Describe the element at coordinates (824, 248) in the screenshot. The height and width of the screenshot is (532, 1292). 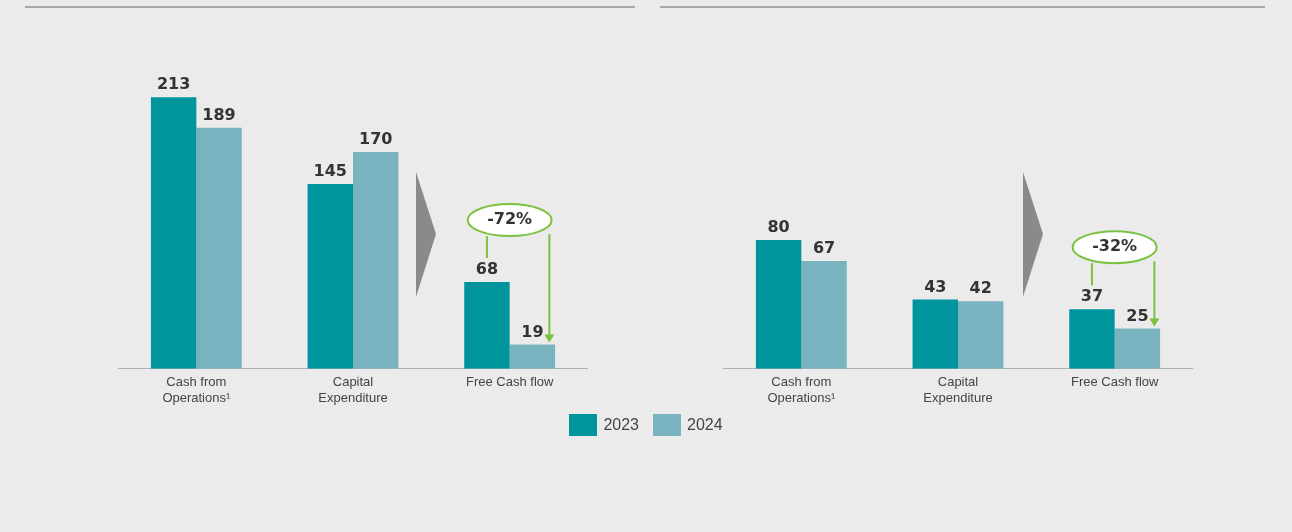
I see `data-label: 67` at that location.